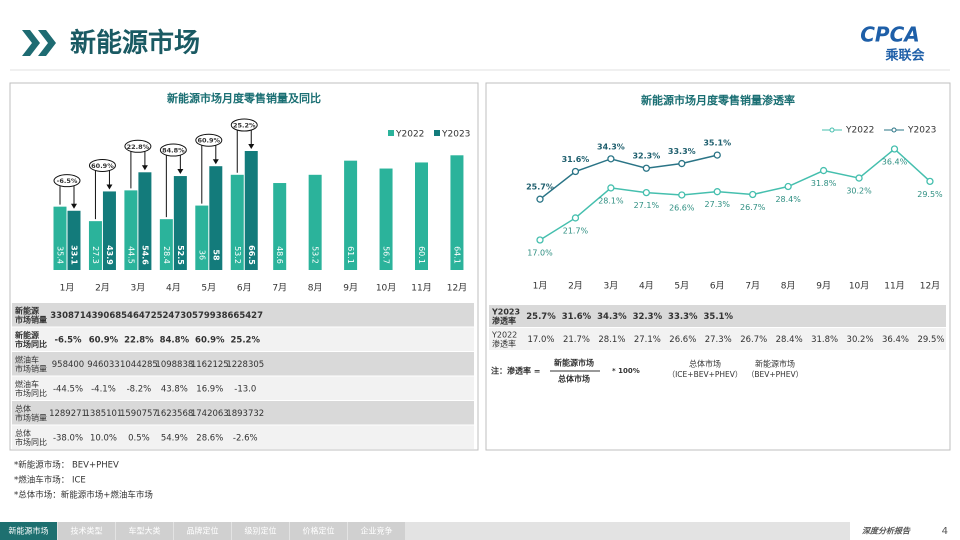 The height and width of the screenshot is (540, 960). I want to click on table-cell: 34.3%, so click(612, 317).